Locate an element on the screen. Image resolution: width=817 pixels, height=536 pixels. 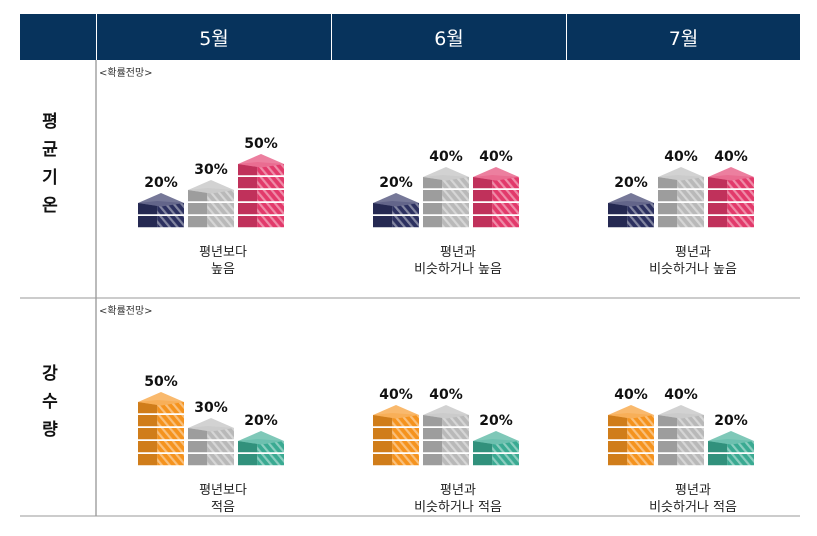
row-label-char: 온 is located at coordinates (50, 206).